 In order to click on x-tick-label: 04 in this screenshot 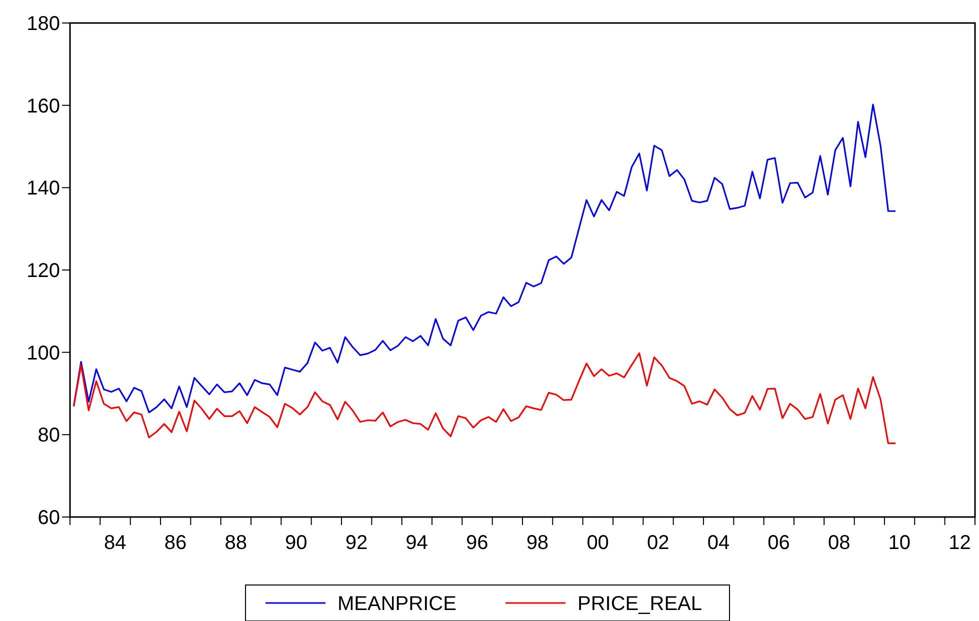, I will do `click(718, 543)`.